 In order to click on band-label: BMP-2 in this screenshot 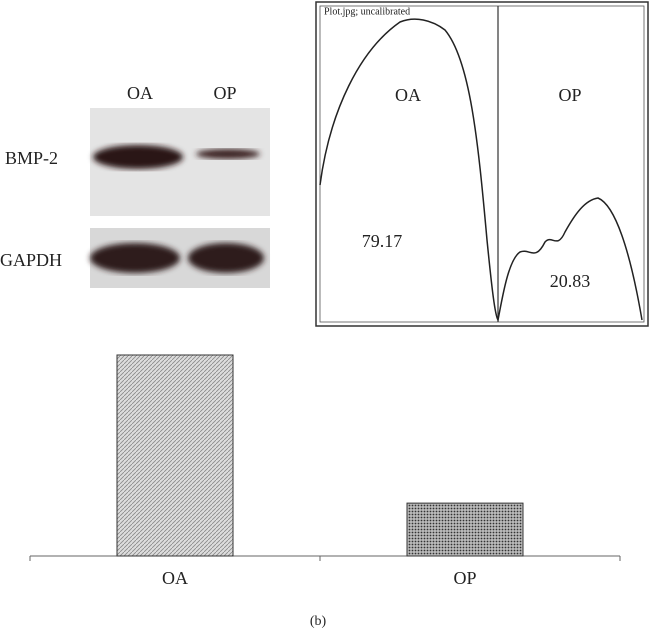, I will do `click(31, 158)`.